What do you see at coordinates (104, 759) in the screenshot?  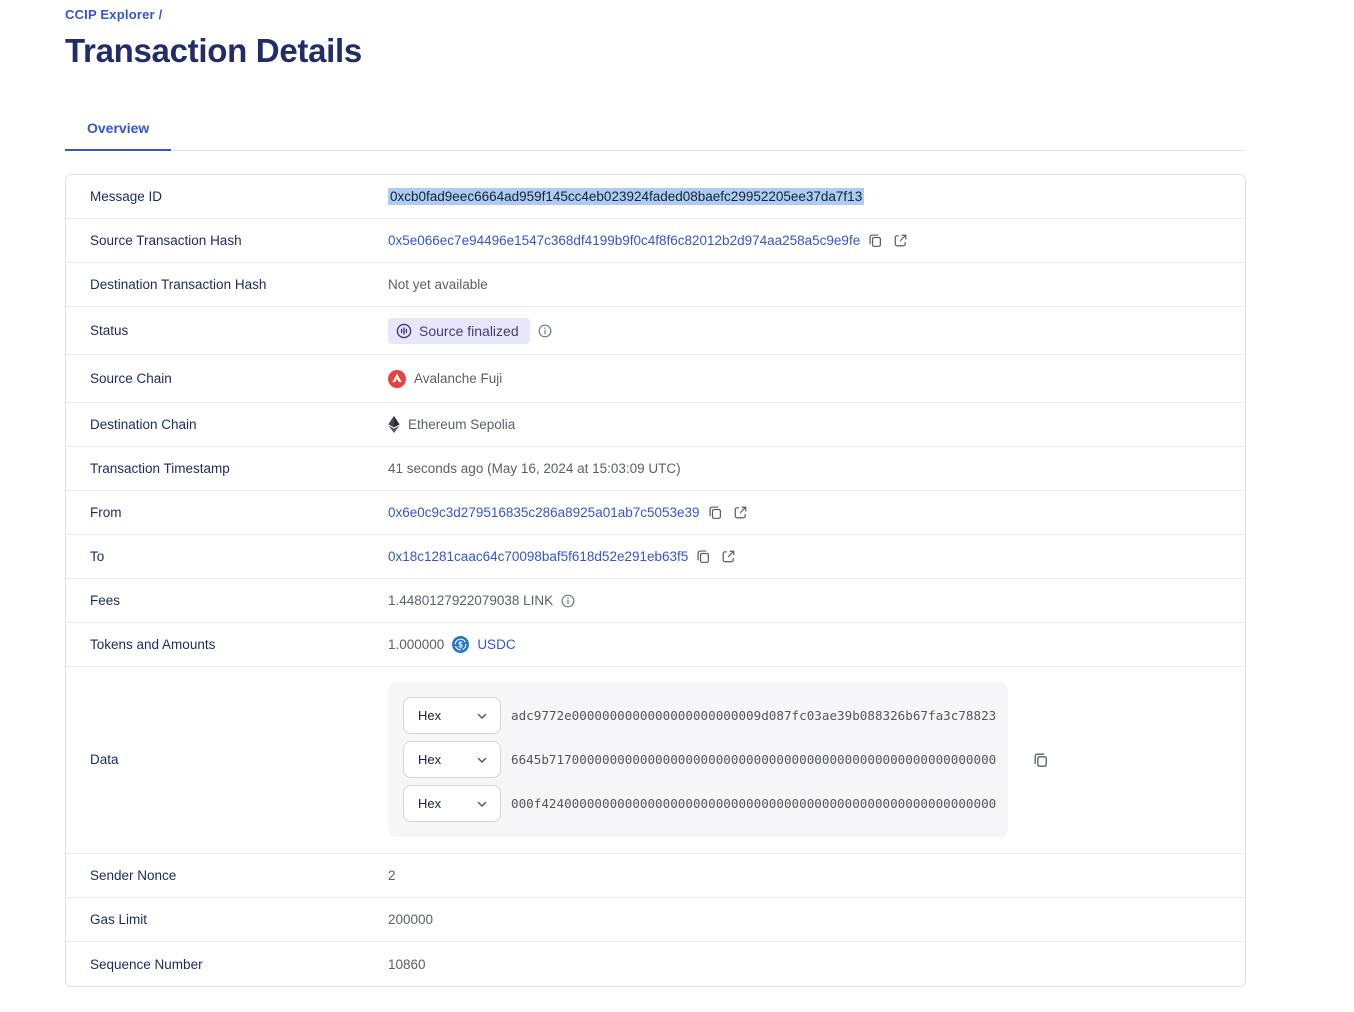 I see `data-label: Data` at bounding box center [104, 759].